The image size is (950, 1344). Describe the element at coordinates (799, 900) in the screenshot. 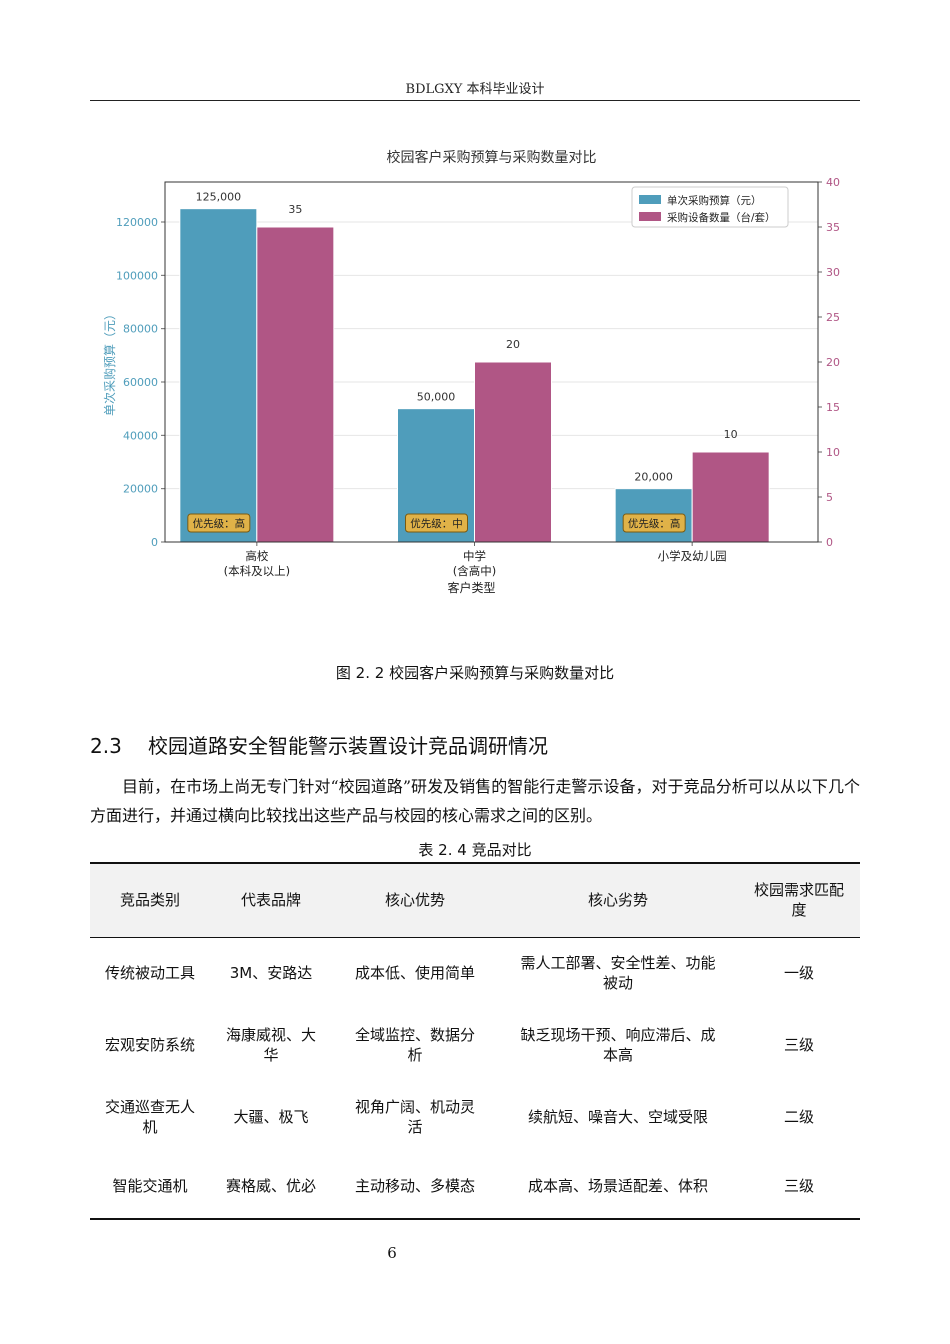

I see `table-header-cell: 校园需求匹配度` at that location.